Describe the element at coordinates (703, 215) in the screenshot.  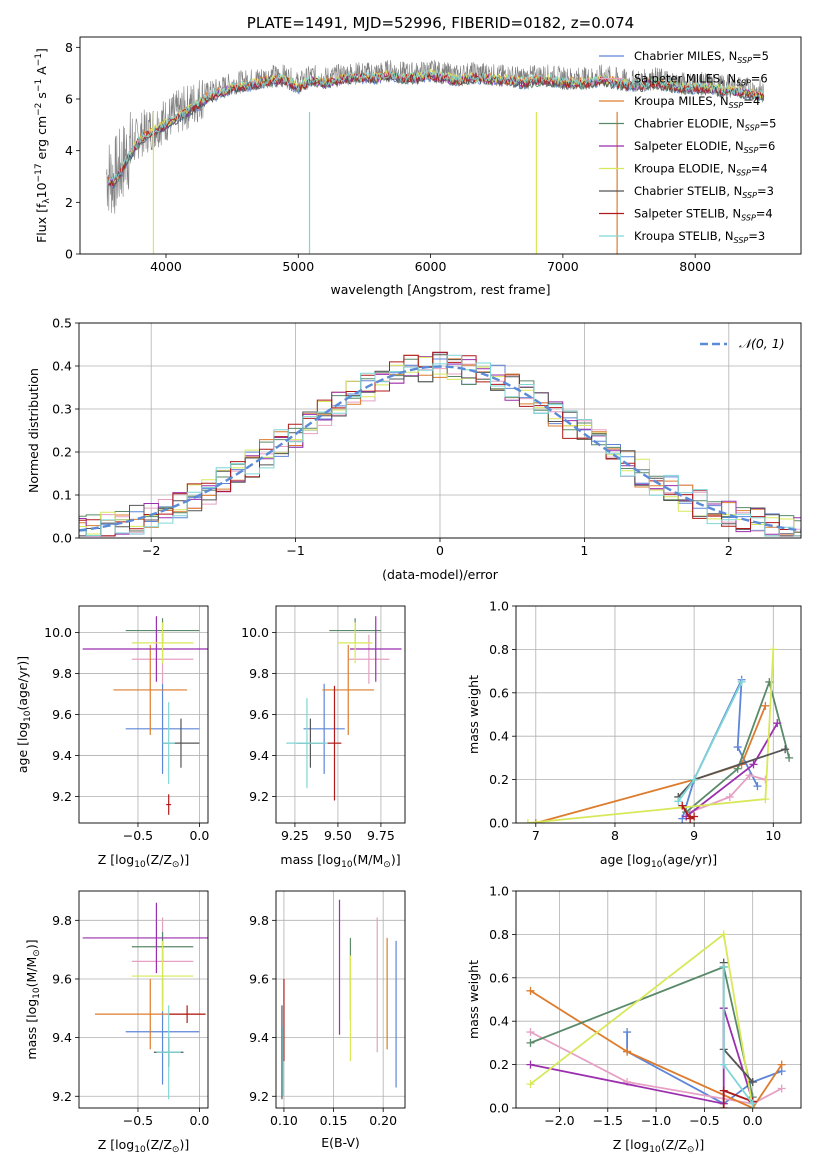
I see `legend-label: Salpeter STELIB, NSSP=4` at that location.